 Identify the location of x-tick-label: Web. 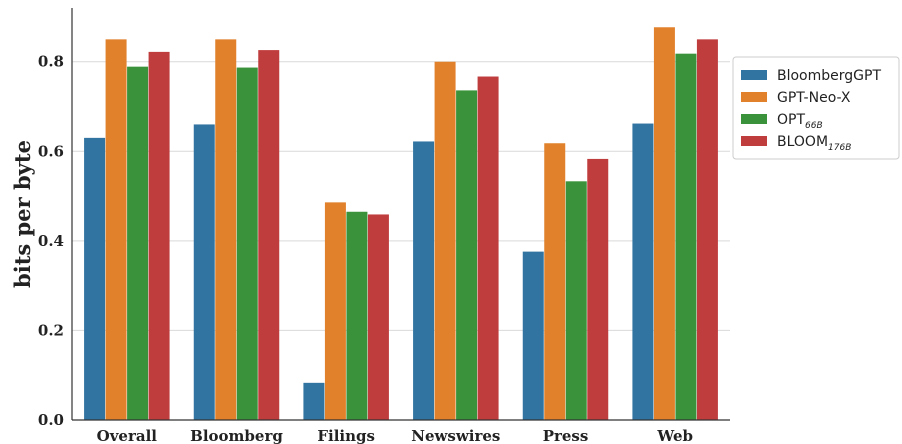
(674, 435).